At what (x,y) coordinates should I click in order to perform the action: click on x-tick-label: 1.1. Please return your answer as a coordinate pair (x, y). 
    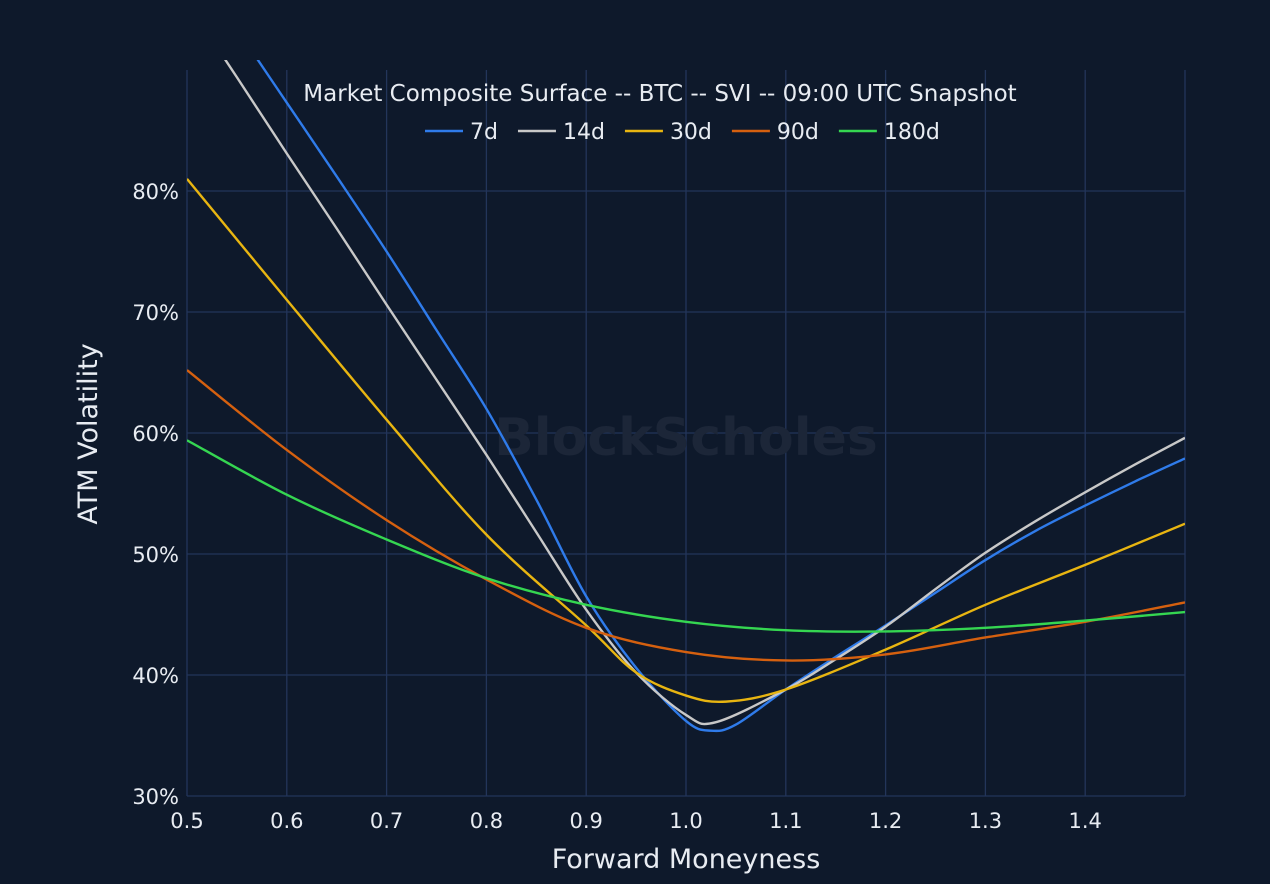
    Looking at the image, I should click on (785, 821).